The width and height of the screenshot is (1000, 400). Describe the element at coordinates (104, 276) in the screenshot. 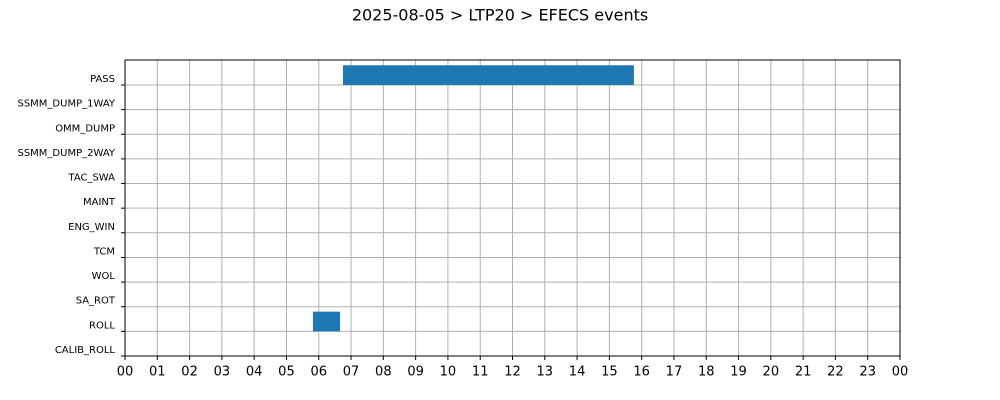

I see `y-tick-label: WOL` at that location.